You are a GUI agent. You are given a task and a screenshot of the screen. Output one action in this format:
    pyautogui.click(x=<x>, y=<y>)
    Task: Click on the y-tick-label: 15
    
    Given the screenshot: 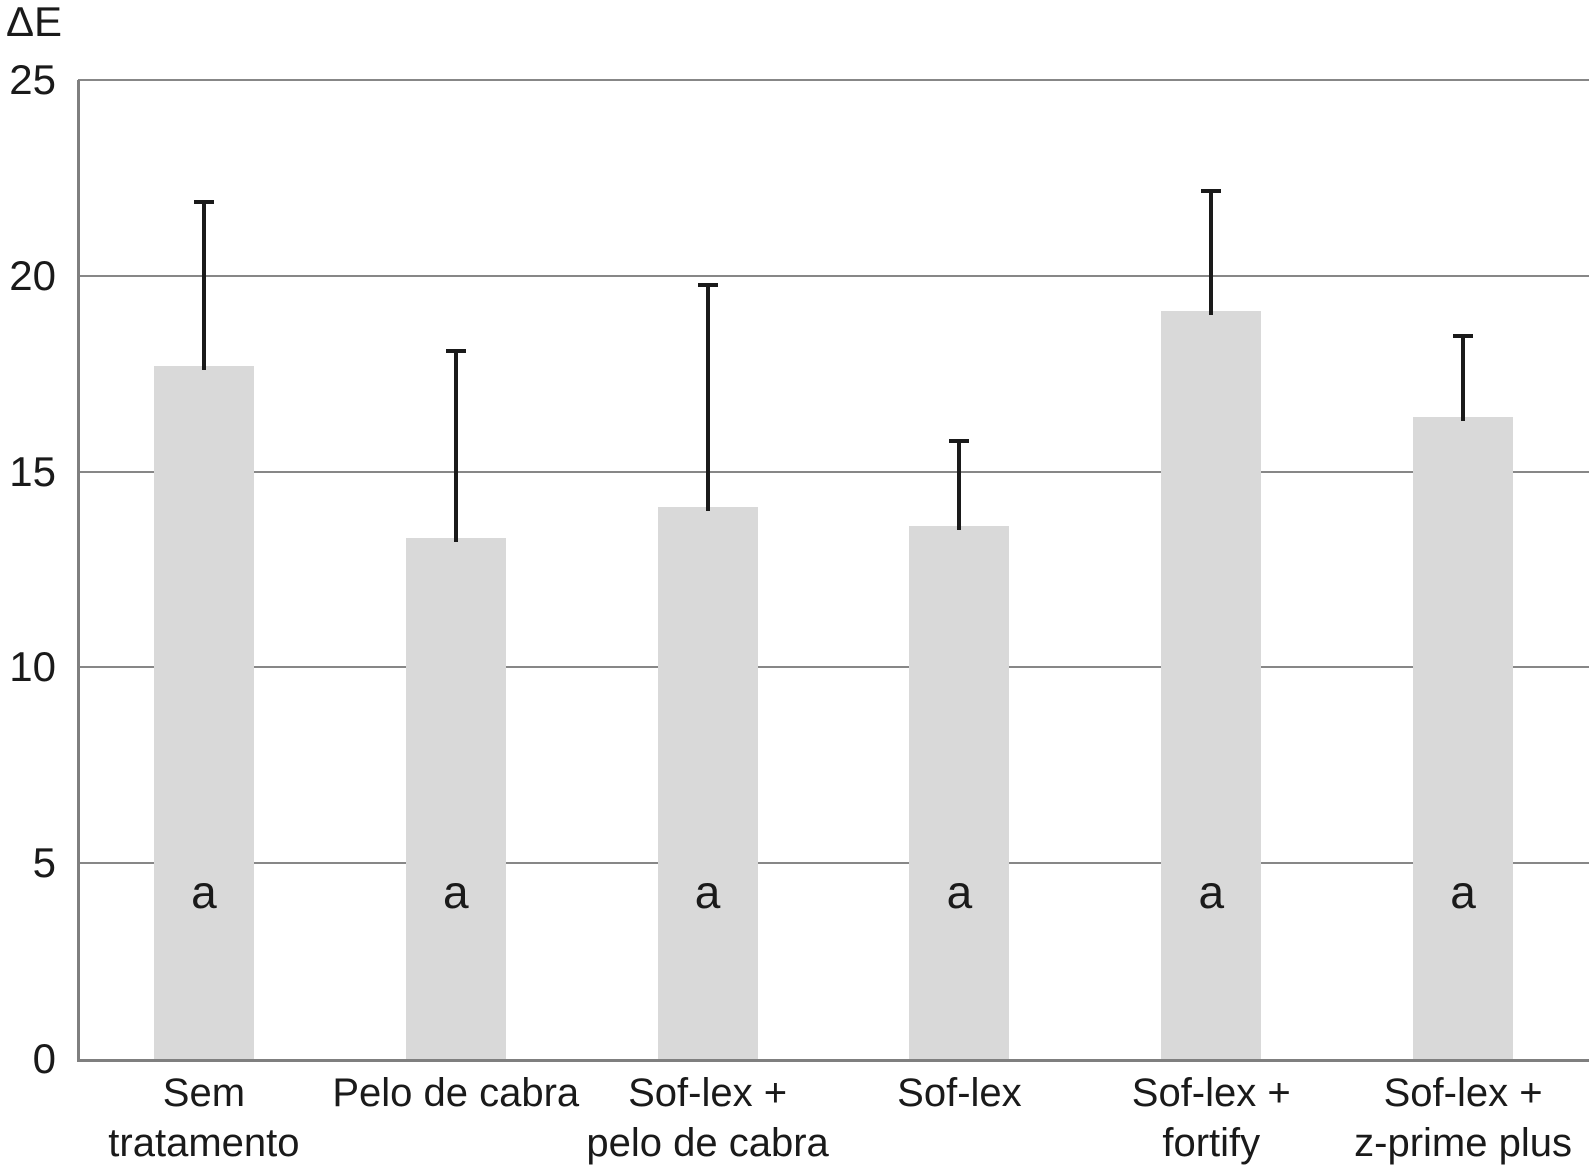 What is the action you would take?
    pyautogui.click(x=32, y=471)
    